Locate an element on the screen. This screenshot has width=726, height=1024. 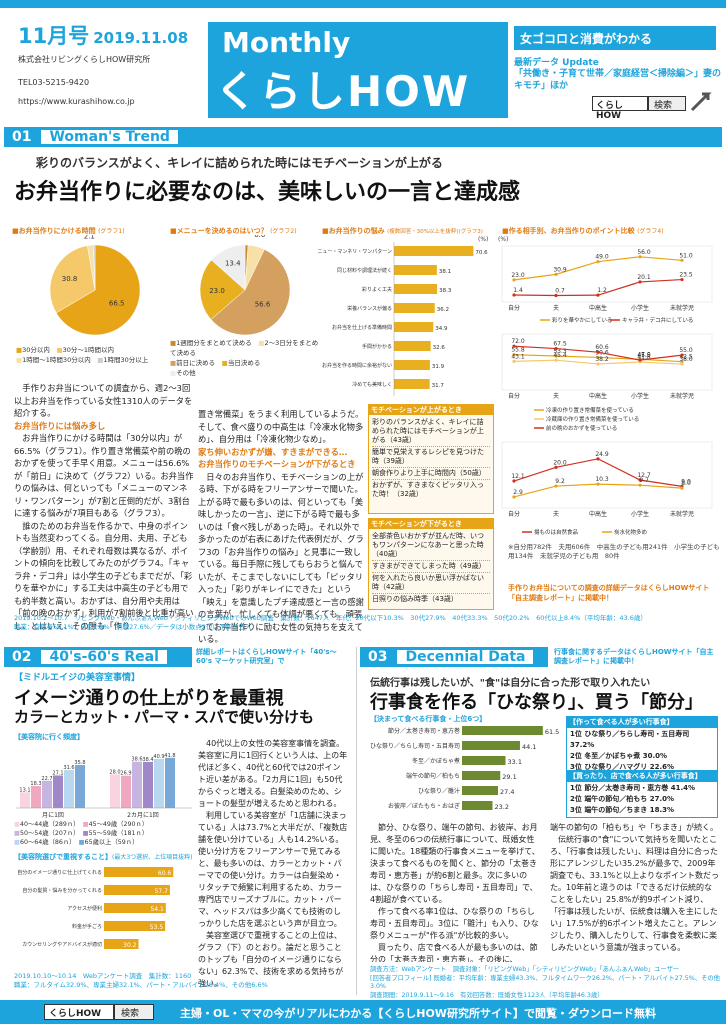
data-label: 66.5 is located at coordinates (117, 303).